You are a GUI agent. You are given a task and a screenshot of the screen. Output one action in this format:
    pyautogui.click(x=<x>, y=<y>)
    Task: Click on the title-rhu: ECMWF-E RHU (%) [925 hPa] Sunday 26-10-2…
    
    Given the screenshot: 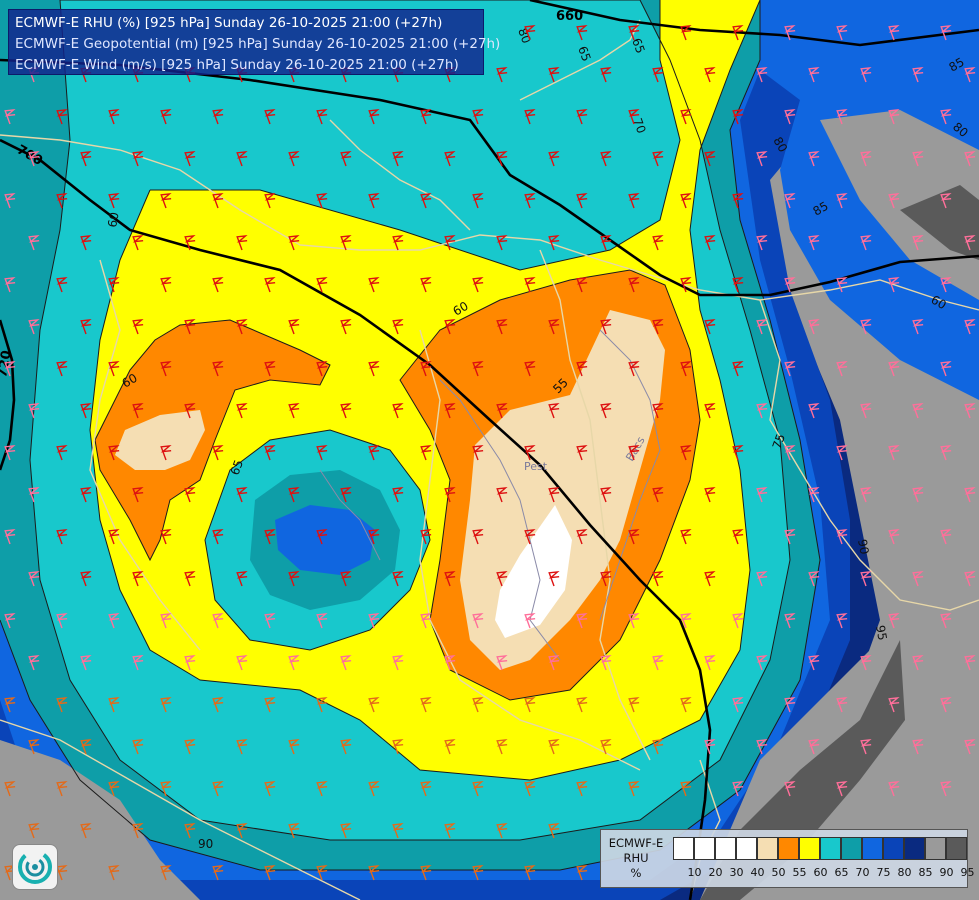 What is the action you would take?
    pyautogui.click(x=229, y=23)
    